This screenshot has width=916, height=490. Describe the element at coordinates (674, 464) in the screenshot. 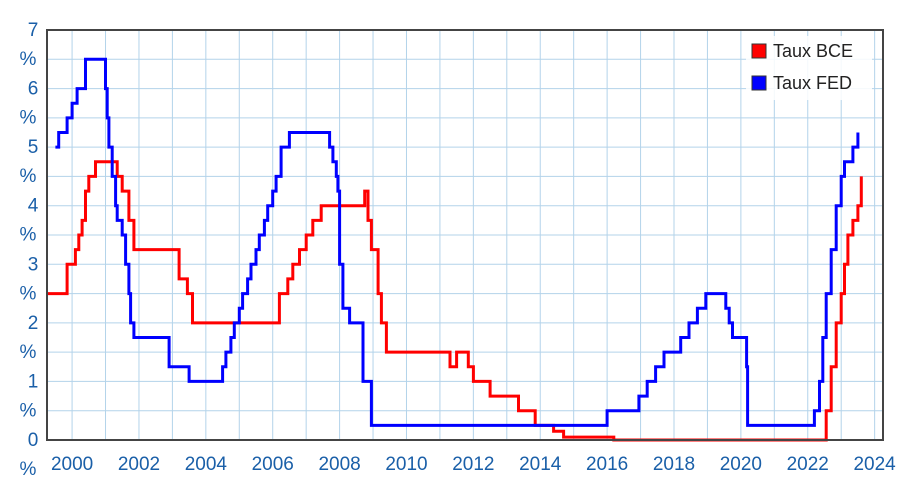

I see `x-tick-label: 2018` at that location.